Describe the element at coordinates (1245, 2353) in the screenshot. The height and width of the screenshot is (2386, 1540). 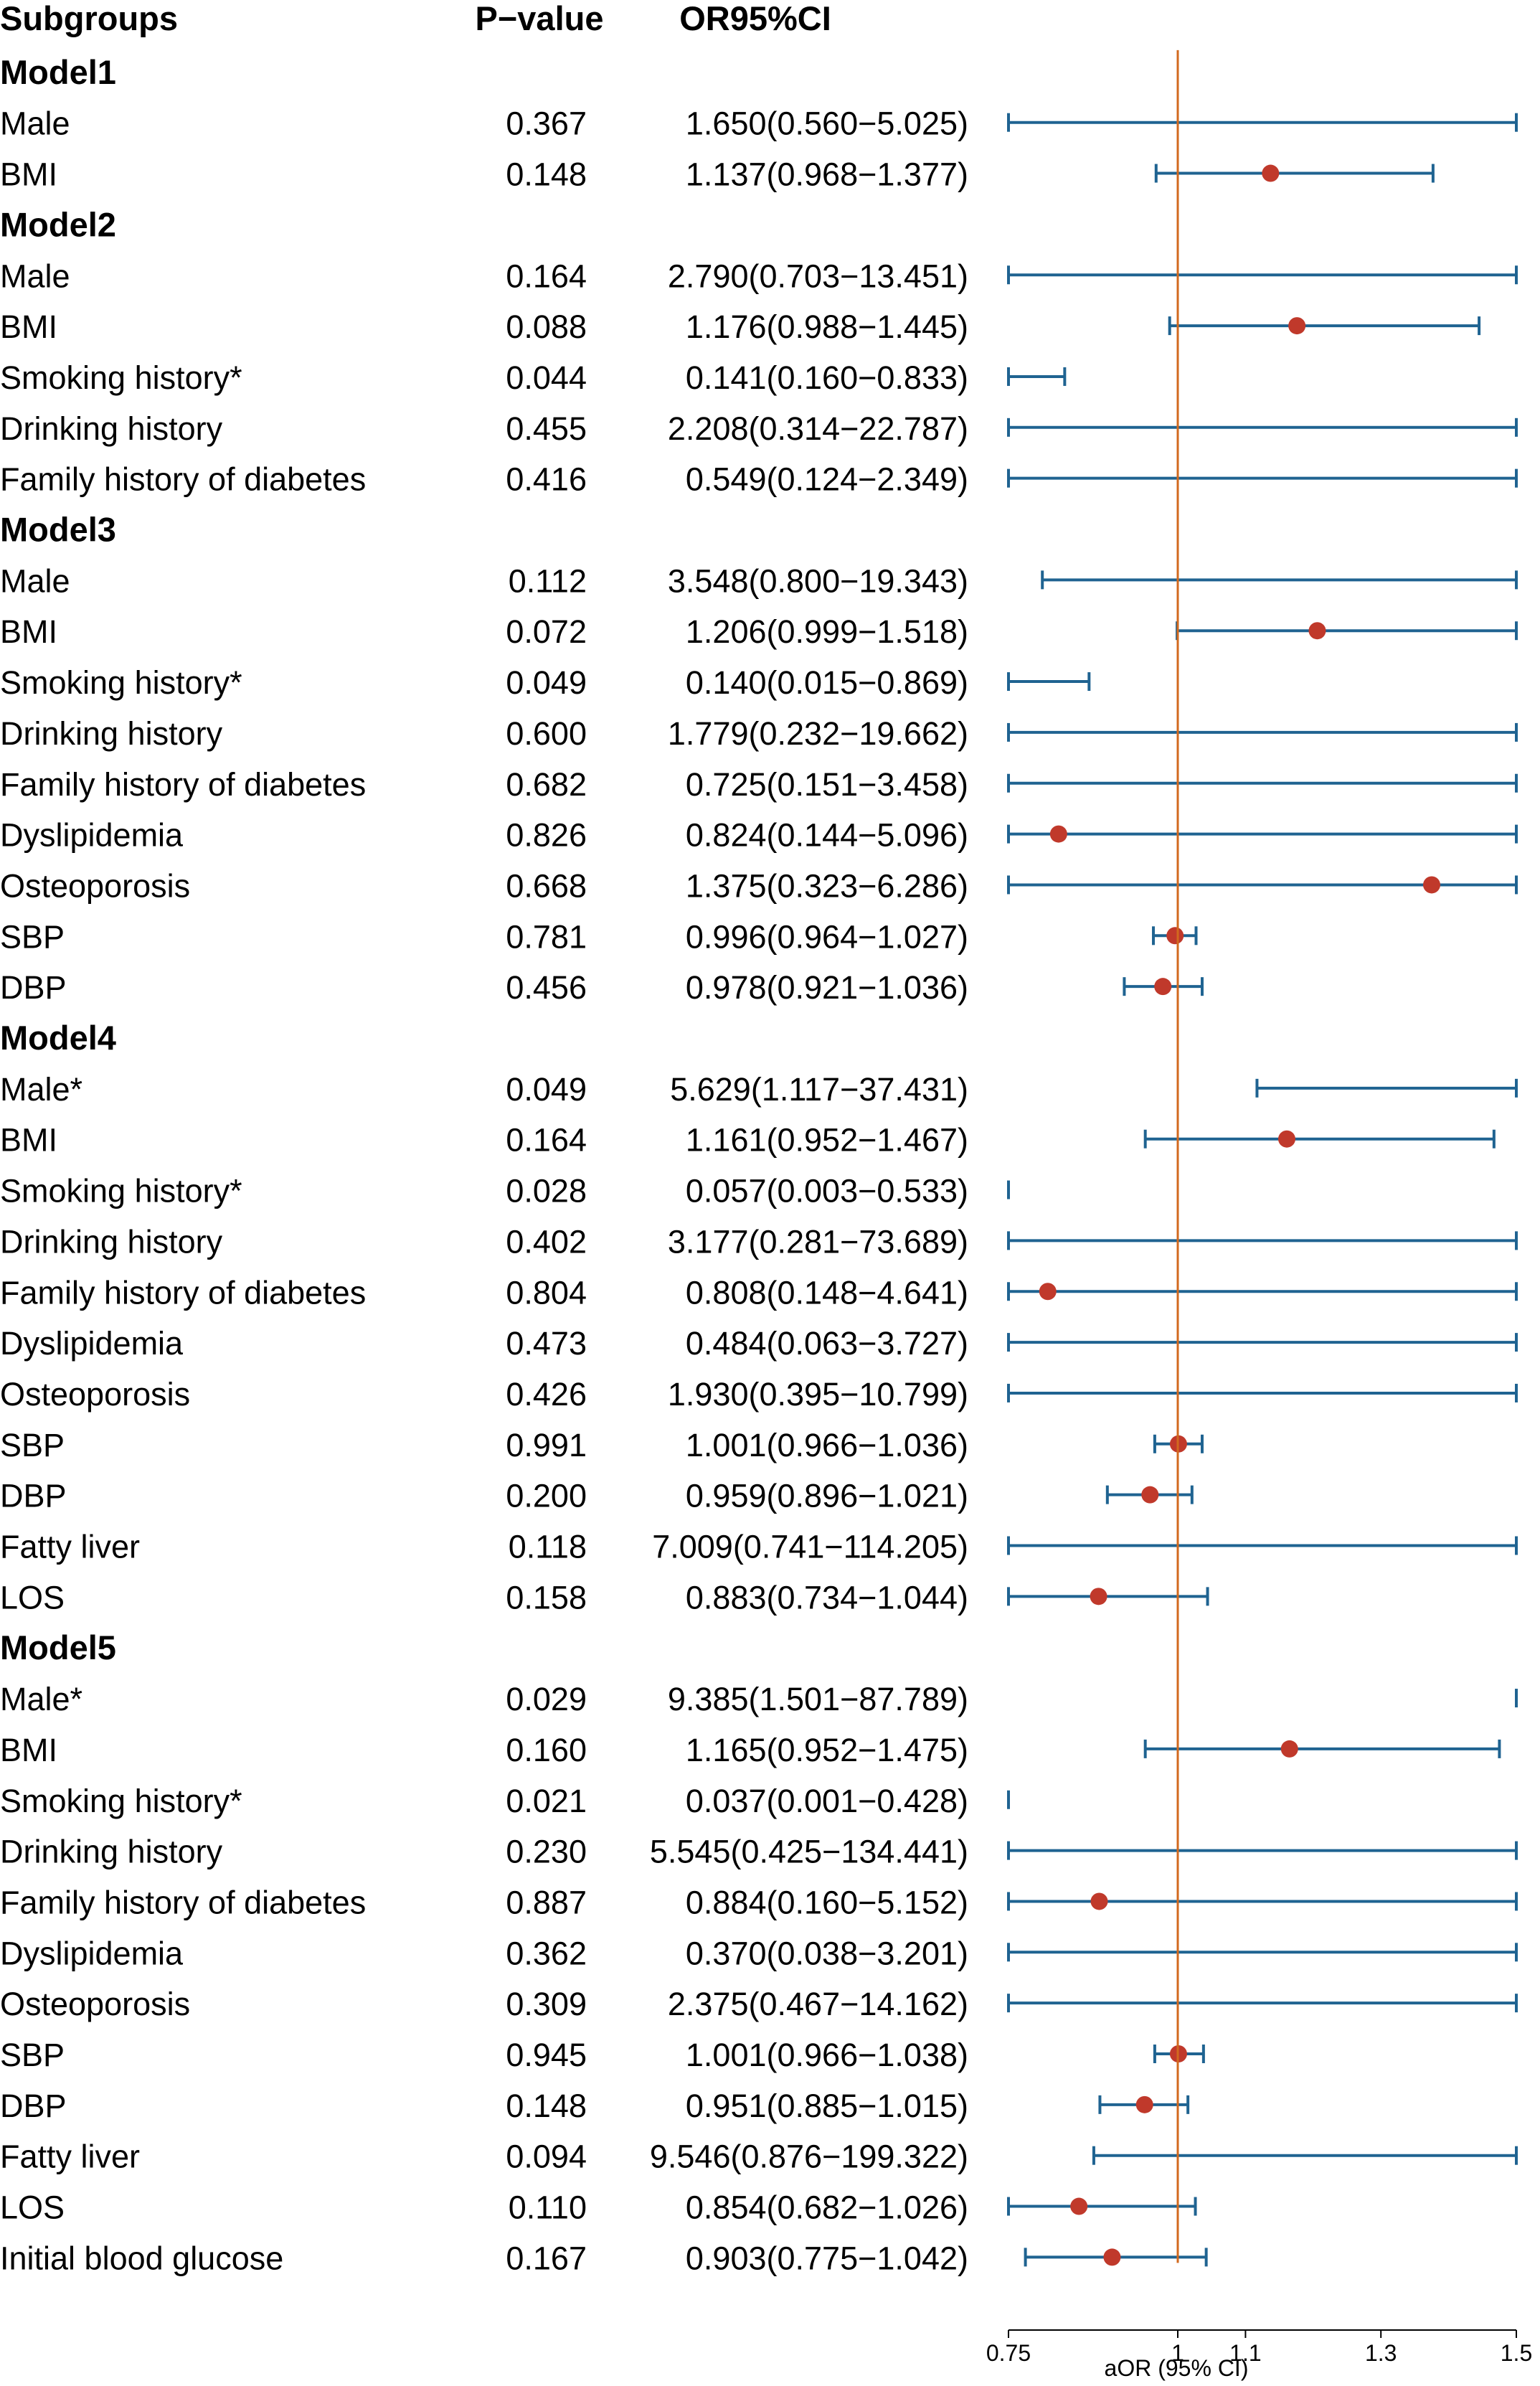
I see `x-tick-label: 1.1` at that location.